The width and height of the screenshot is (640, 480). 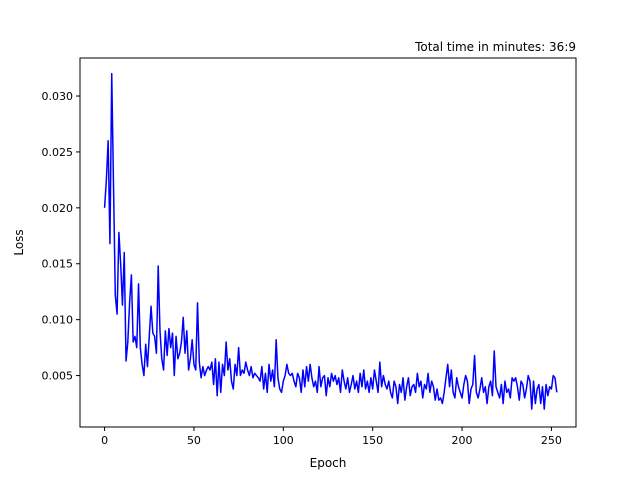 I want to click on x-tick-label: 50, so click(x=194, y=440).